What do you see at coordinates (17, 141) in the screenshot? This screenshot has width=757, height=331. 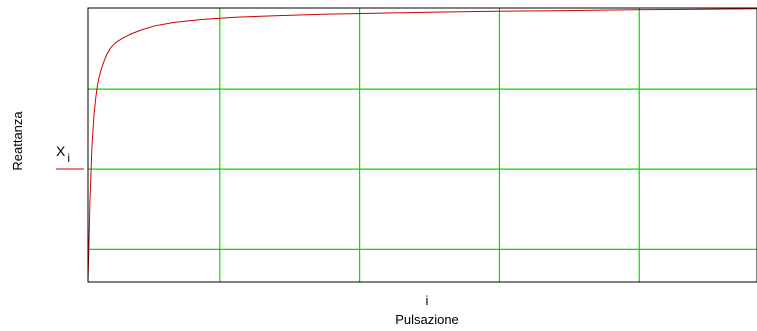 I see `y-axis-label: Reattanza` at bounding box center [17, 141].